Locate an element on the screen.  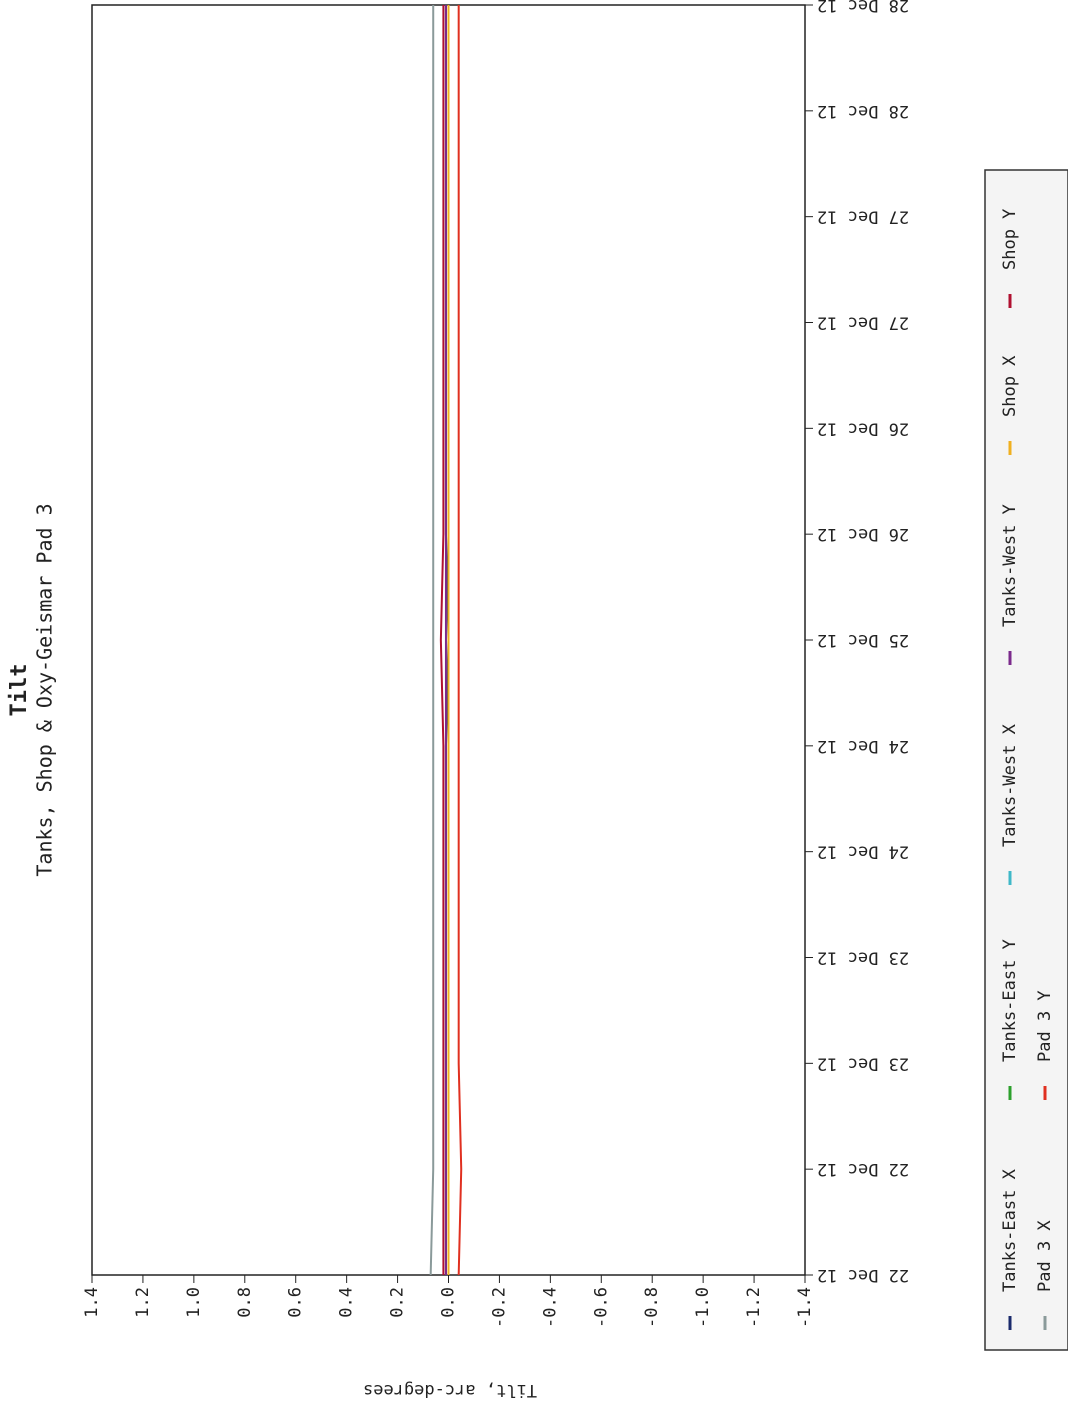
y-tick-label: 1.4 is located at coordinates (92, 1302).